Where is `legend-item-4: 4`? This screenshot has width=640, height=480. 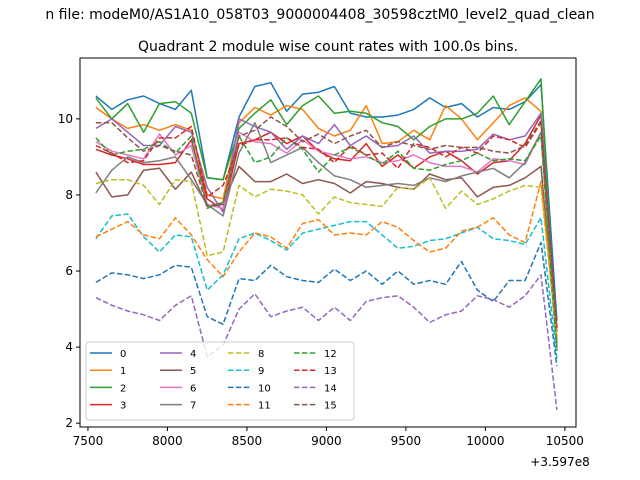
legend-item-4: 4 is located at coordinates (178, 354).